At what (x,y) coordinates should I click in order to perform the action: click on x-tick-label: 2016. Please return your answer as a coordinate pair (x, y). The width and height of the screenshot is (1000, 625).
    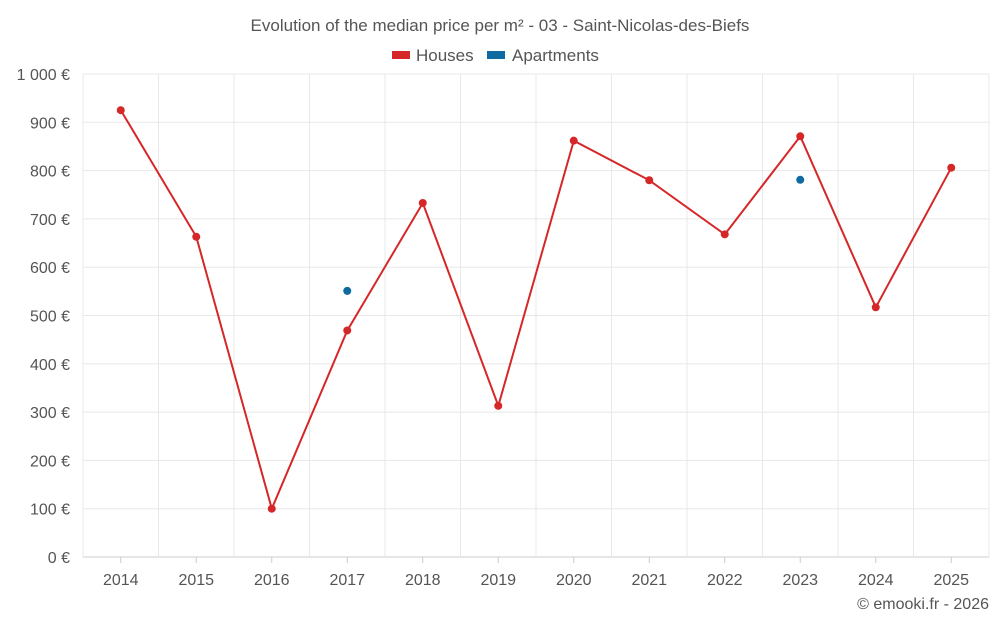
    Looking at the image, I should click on (272, 580).